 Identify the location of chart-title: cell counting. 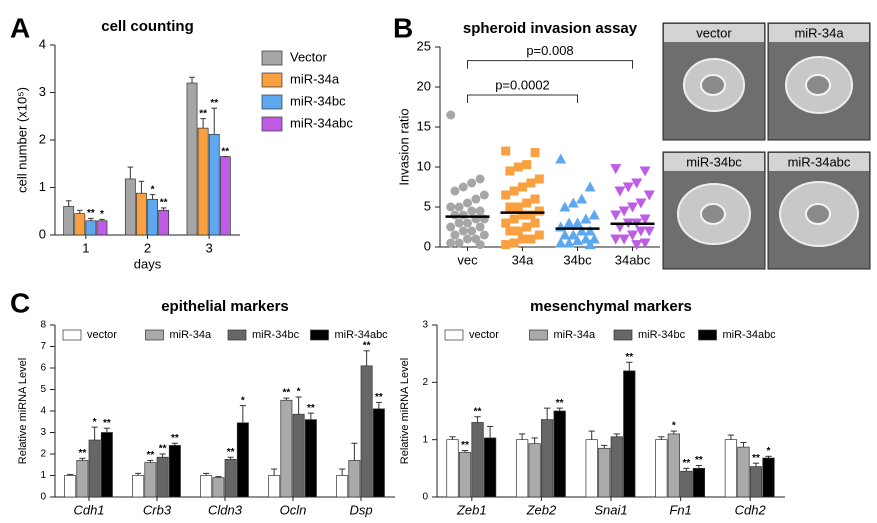
(147, 26).